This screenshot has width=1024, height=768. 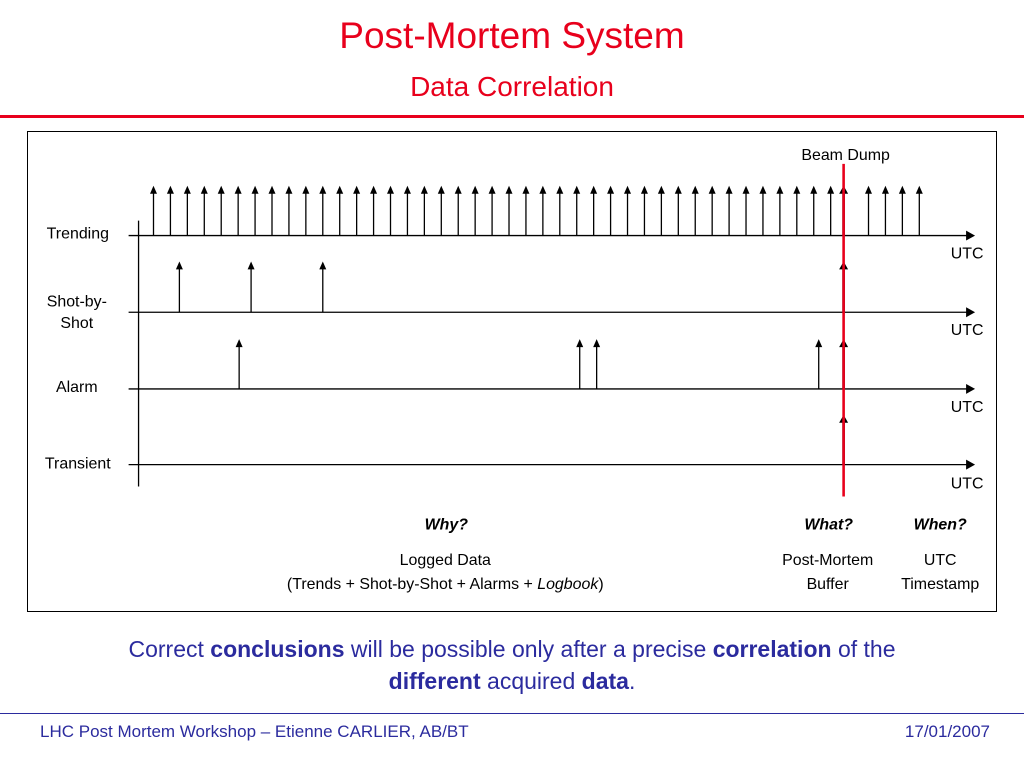 I want to click on logged-data-label: Logged Data, so click(x=445, y=560).